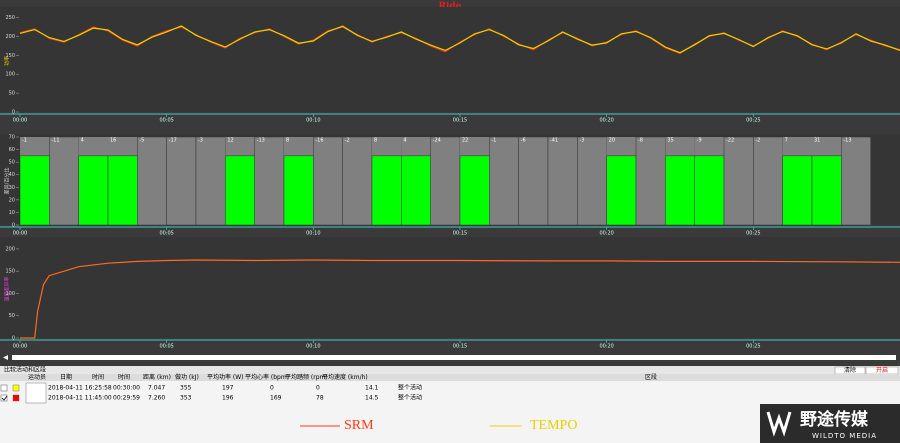 This screenshot has height=443, width=900. Describe the element at coordinates (10, 249) in the screenshot. I see `y-tick-label: 200` at that location.